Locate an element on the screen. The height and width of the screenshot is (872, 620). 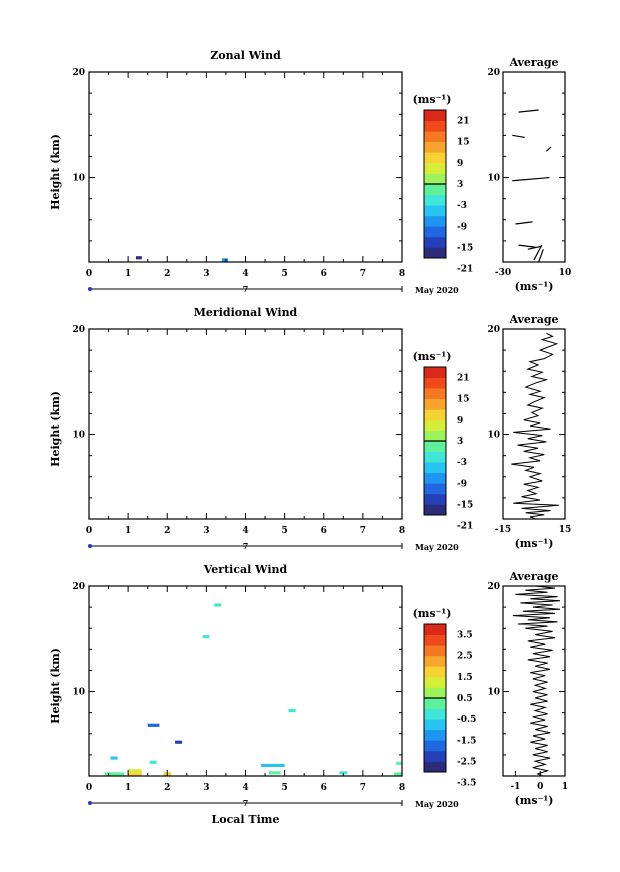
colorbar-tick-label: 1.5 is located at coordinates (465, 678).